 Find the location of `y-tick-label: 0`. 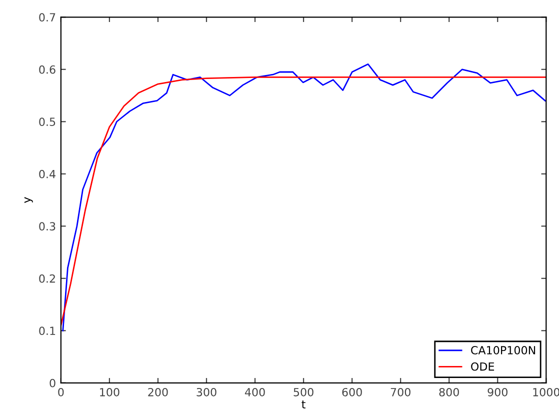

y-tick-label: 0 is located at coordinates (53, 383).